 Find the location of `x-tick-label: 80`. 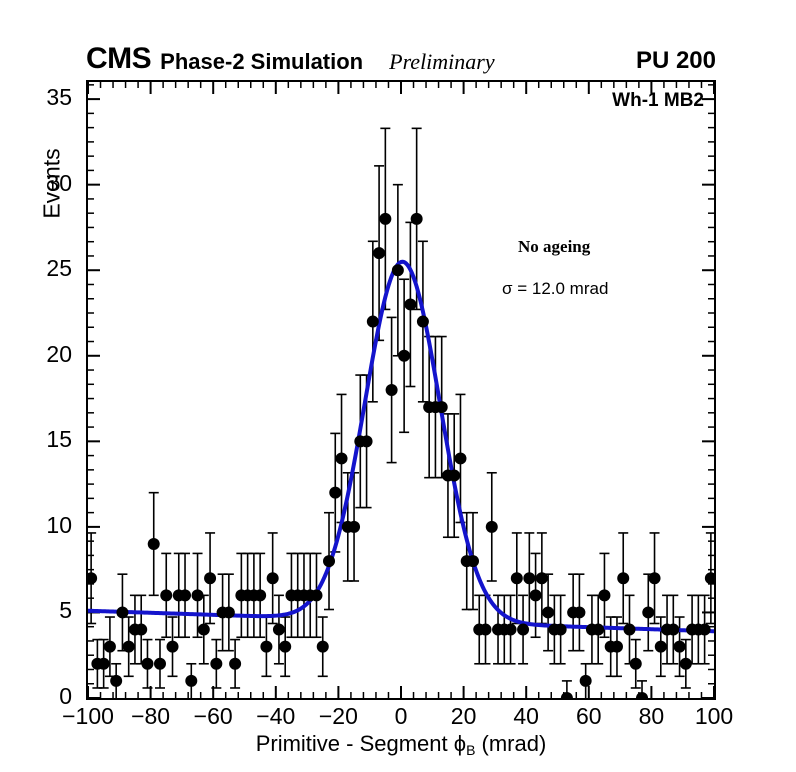

x-tick-label: 80 is located at coordinates (651, 716).